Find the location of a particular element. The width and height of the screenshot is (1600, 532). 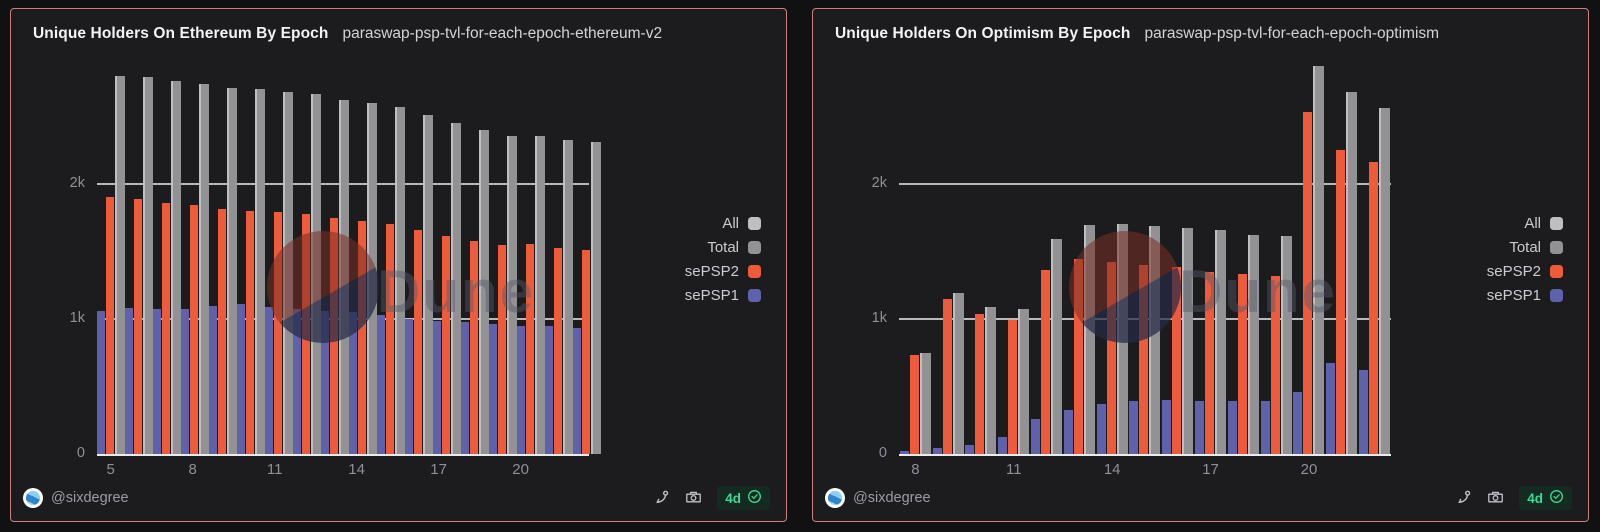

chart-legend: All Total sePSP2 sePSP1 is located at coordinates (723, 259).